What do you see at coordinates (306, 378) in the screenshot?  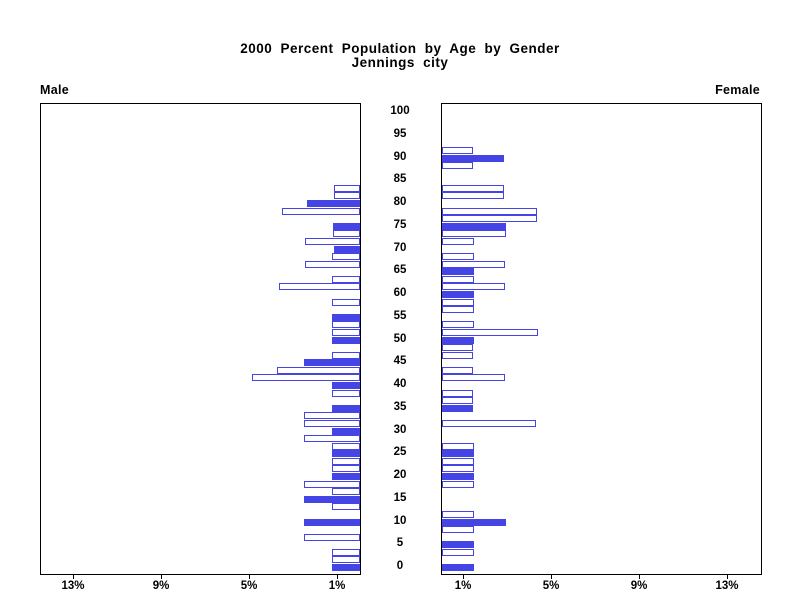 I see `bar-male-age-41.67` at bounding box center [306, 378].